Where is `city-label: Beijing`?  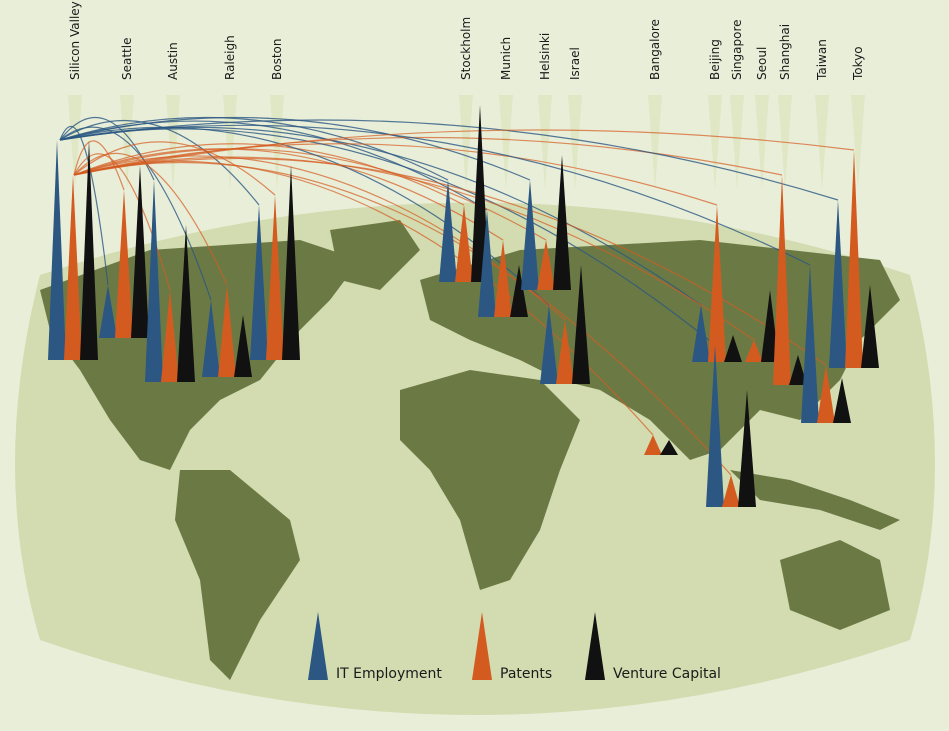
city-label: Beijing is located at coordinates (715, 59).